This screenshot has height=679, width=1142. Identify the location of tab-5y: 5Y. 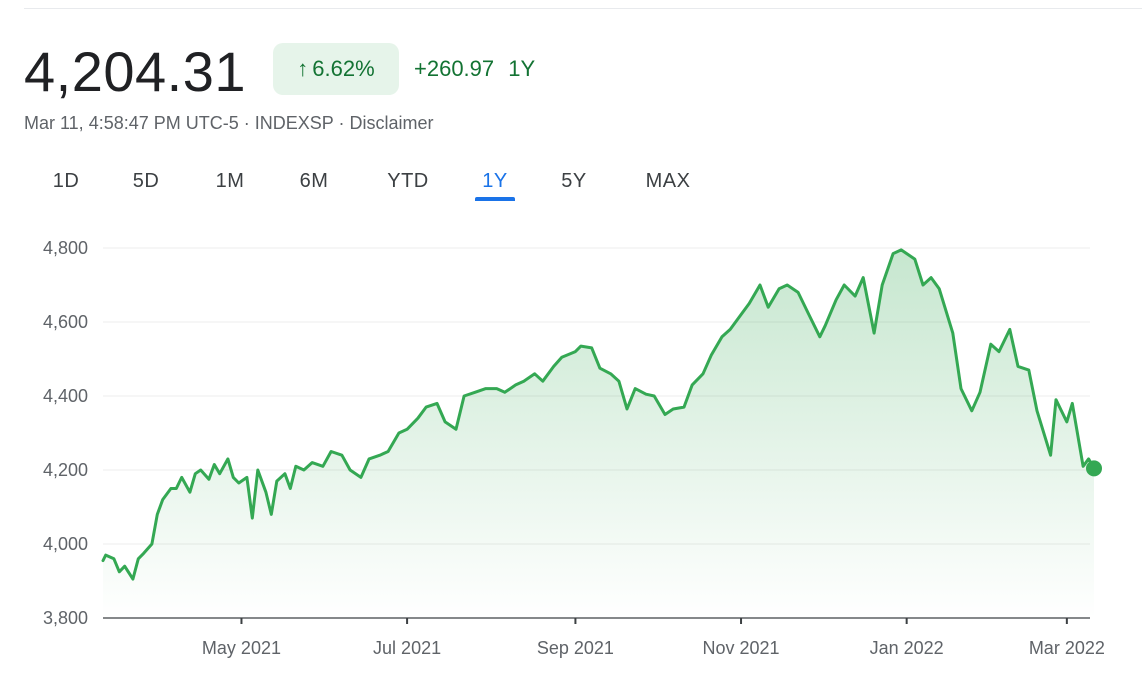
(574, 181).